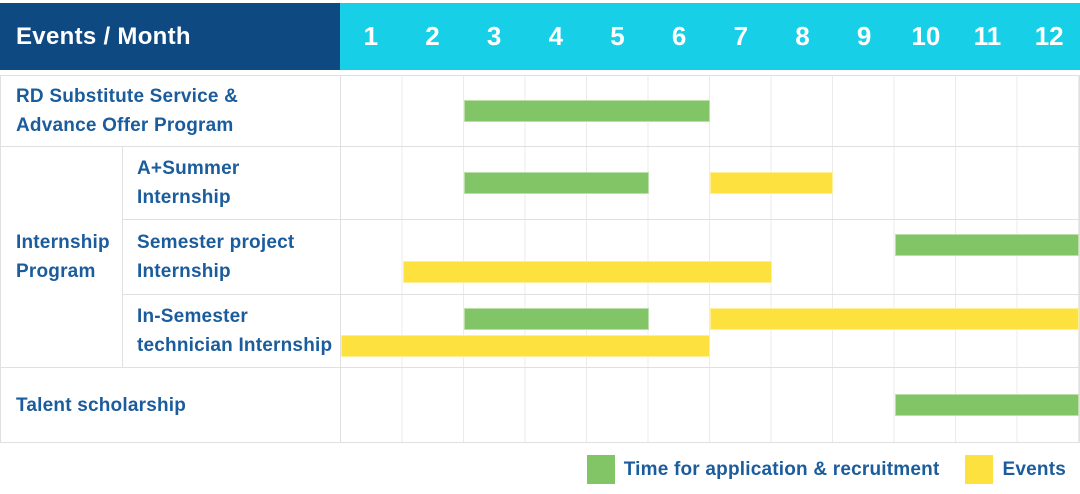 The height and width of the screenshot is (494, 1080). Describe the element at coordinates (709, 256) in the screenshot. I see `row-chart-semester-project` at that location.